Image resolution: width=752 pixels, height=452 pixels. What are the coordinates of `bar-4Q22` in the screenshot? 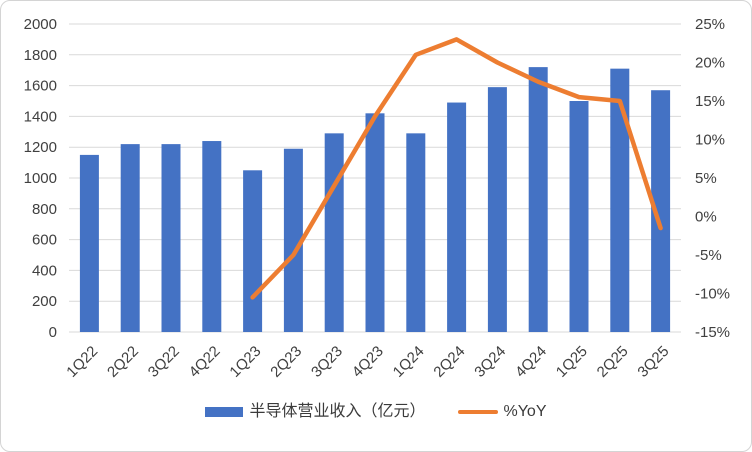 It's located at (212, 236).